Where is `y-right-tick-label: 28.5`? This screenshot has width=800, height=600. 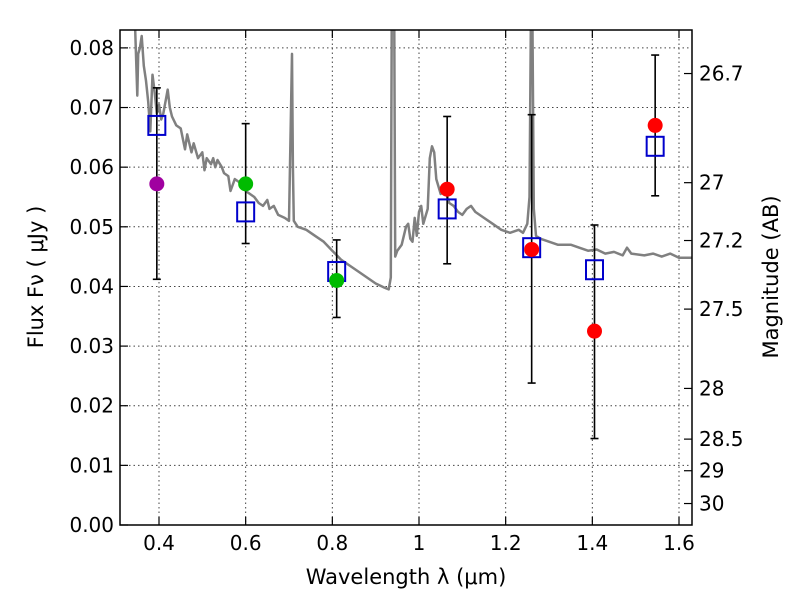 y-right-tick-label: 28.5 is located at coordinates (721, 439).